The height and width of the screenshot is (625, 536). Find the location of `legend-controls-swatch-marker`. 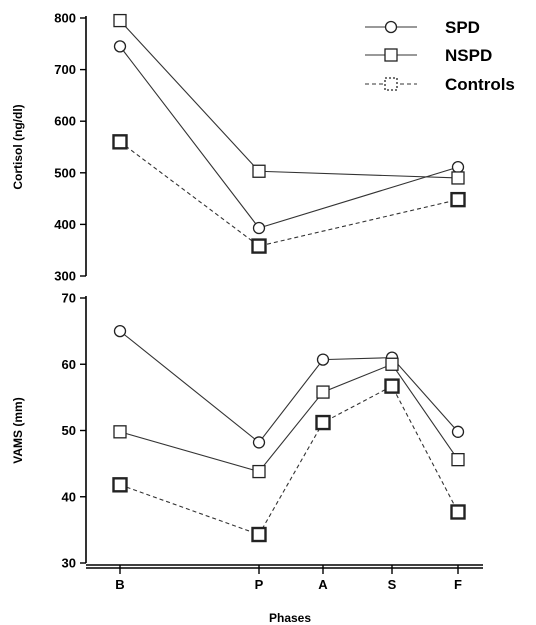

legend-controls-swatch-marker is located at coordinates (391, 84).